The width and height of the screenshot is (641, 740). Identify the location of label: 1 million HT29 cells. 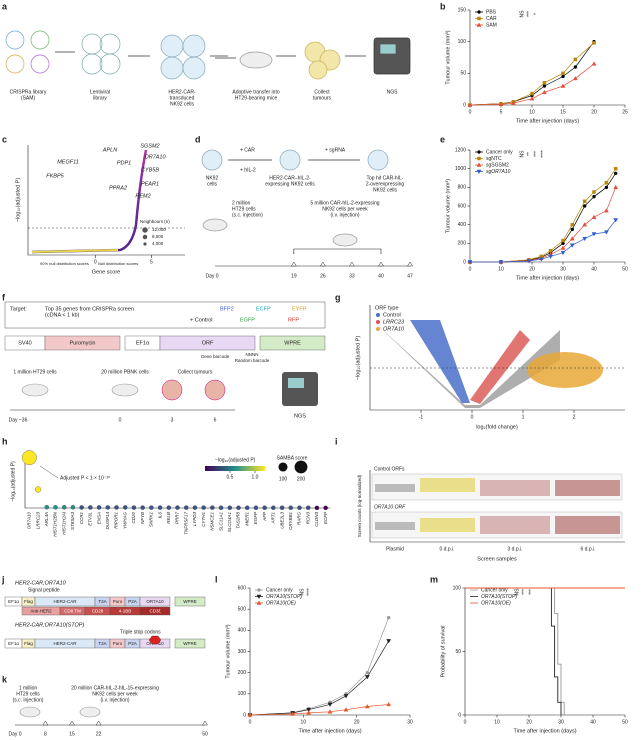
(35, 372).